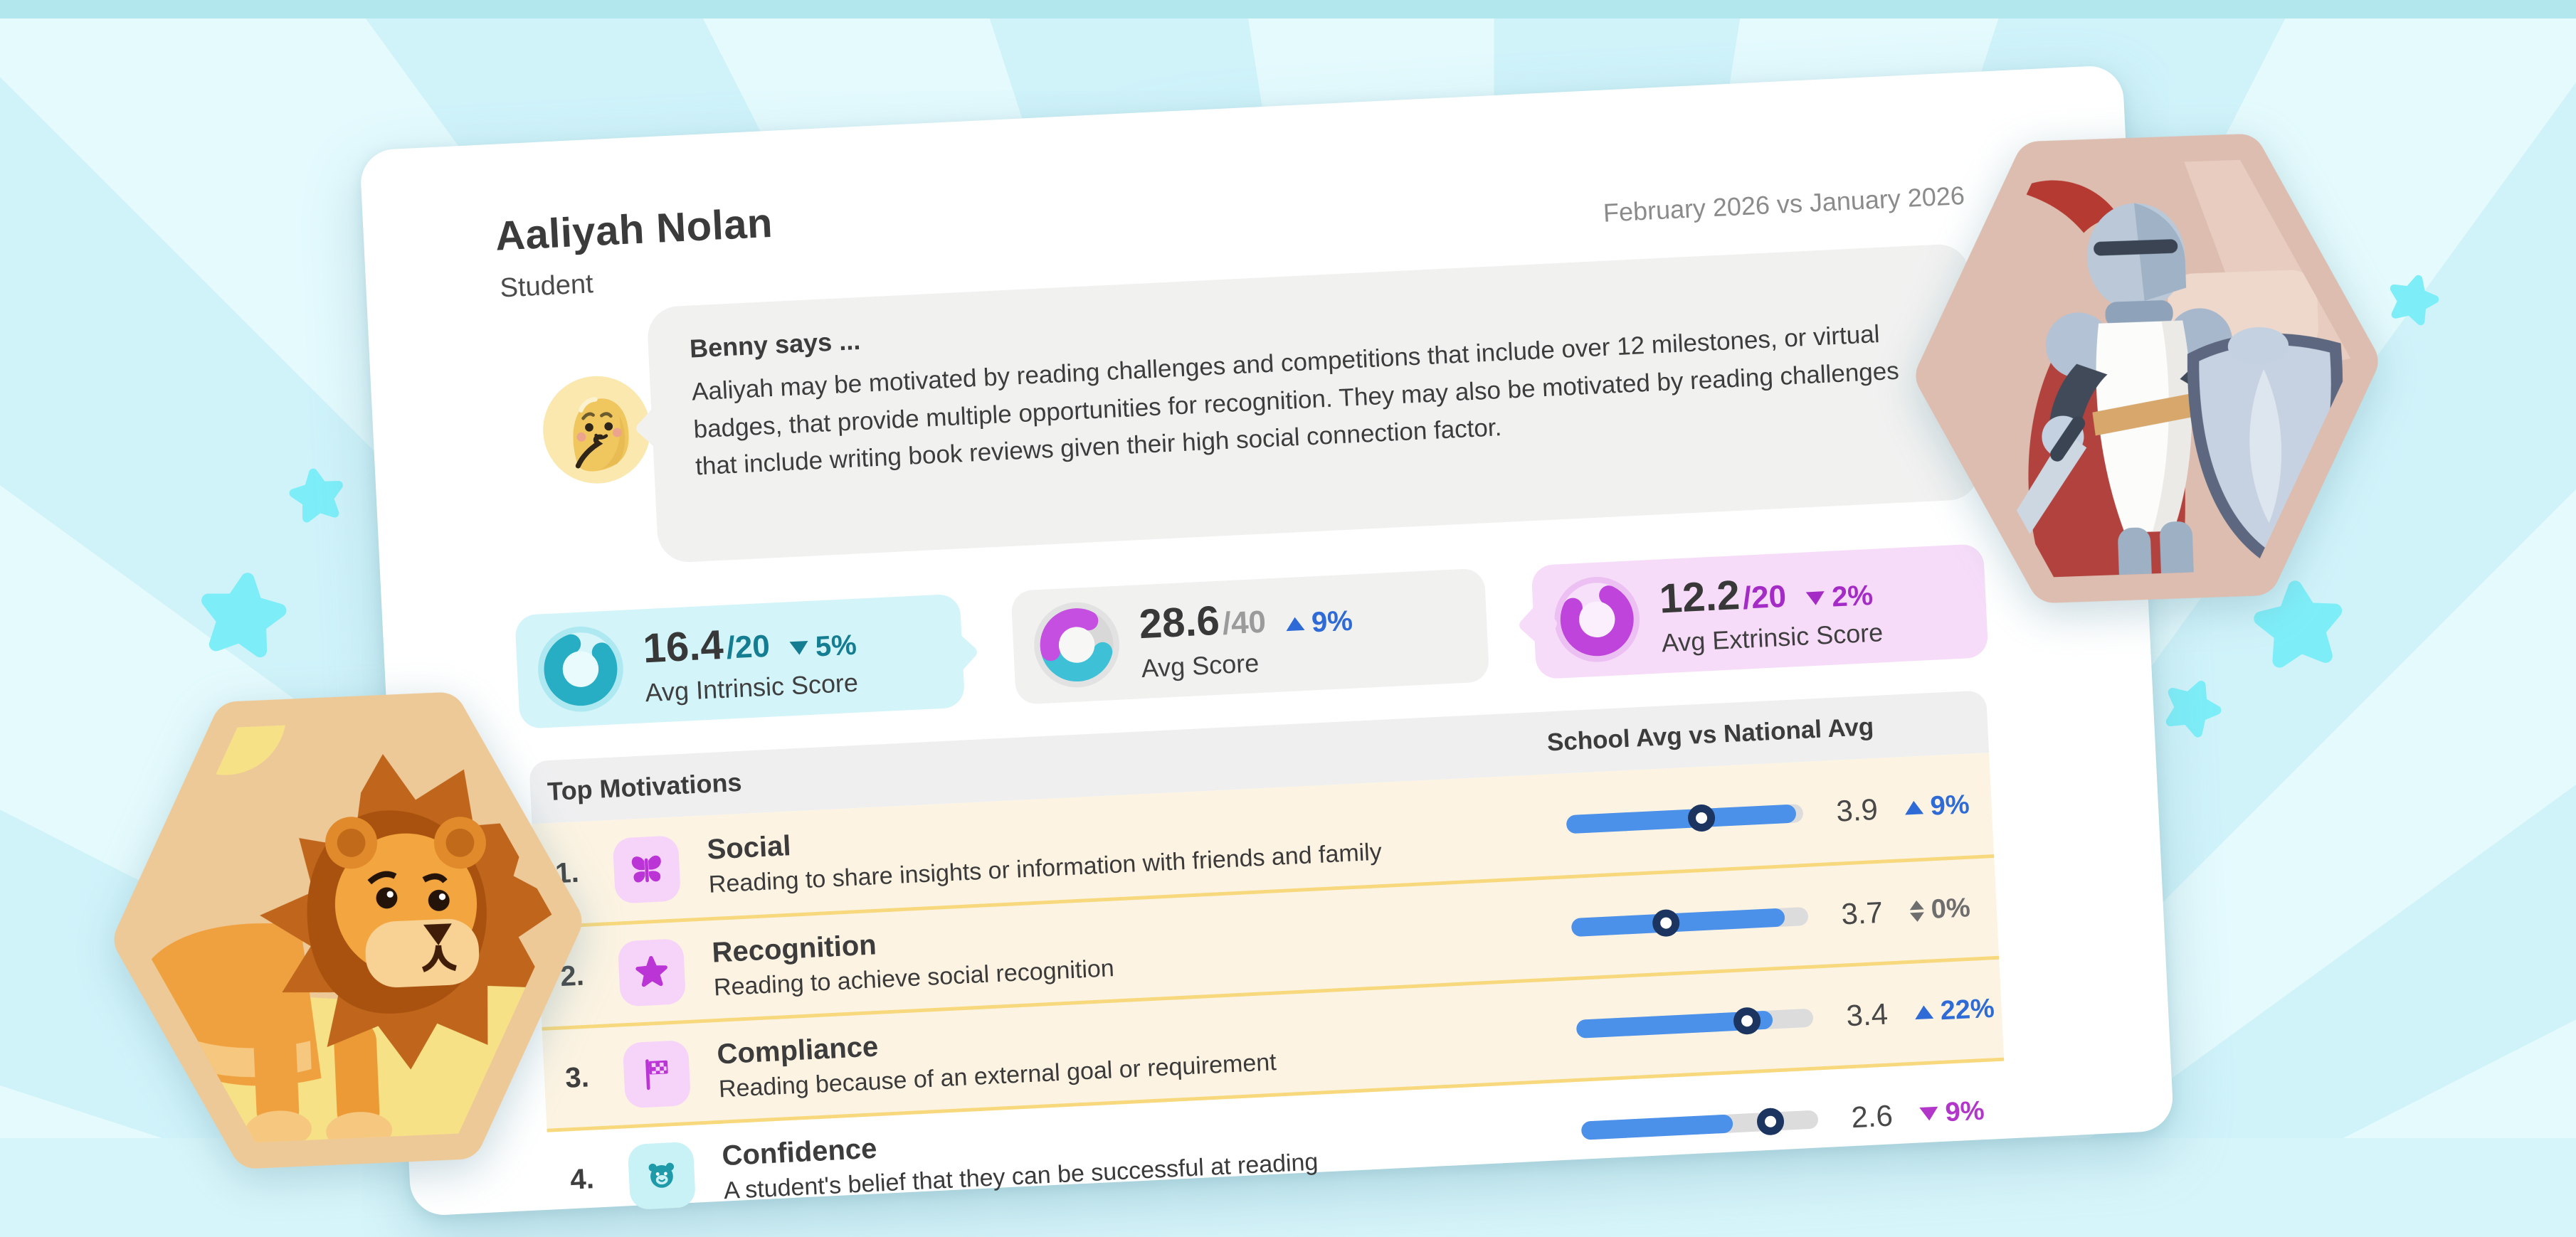 The width and height of the screenshot is (2576, 1237). Describe the element at coordinates (1200, 665) in the screenshot. I see `score-label: Avg Score` at that location.